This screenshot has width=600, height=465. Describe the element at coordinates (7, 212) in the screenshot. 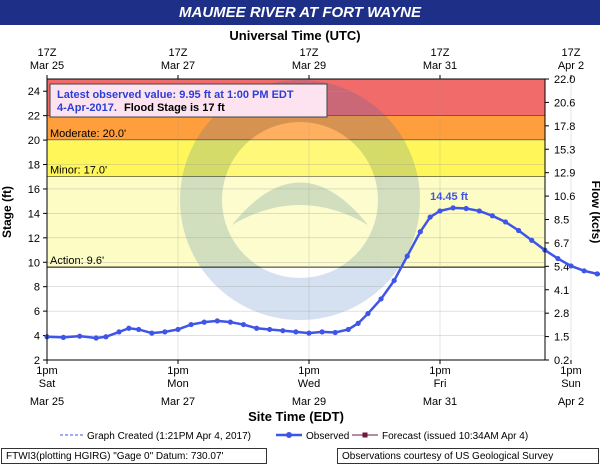

I see `left-axis-title: Stage (ft)` at that location.